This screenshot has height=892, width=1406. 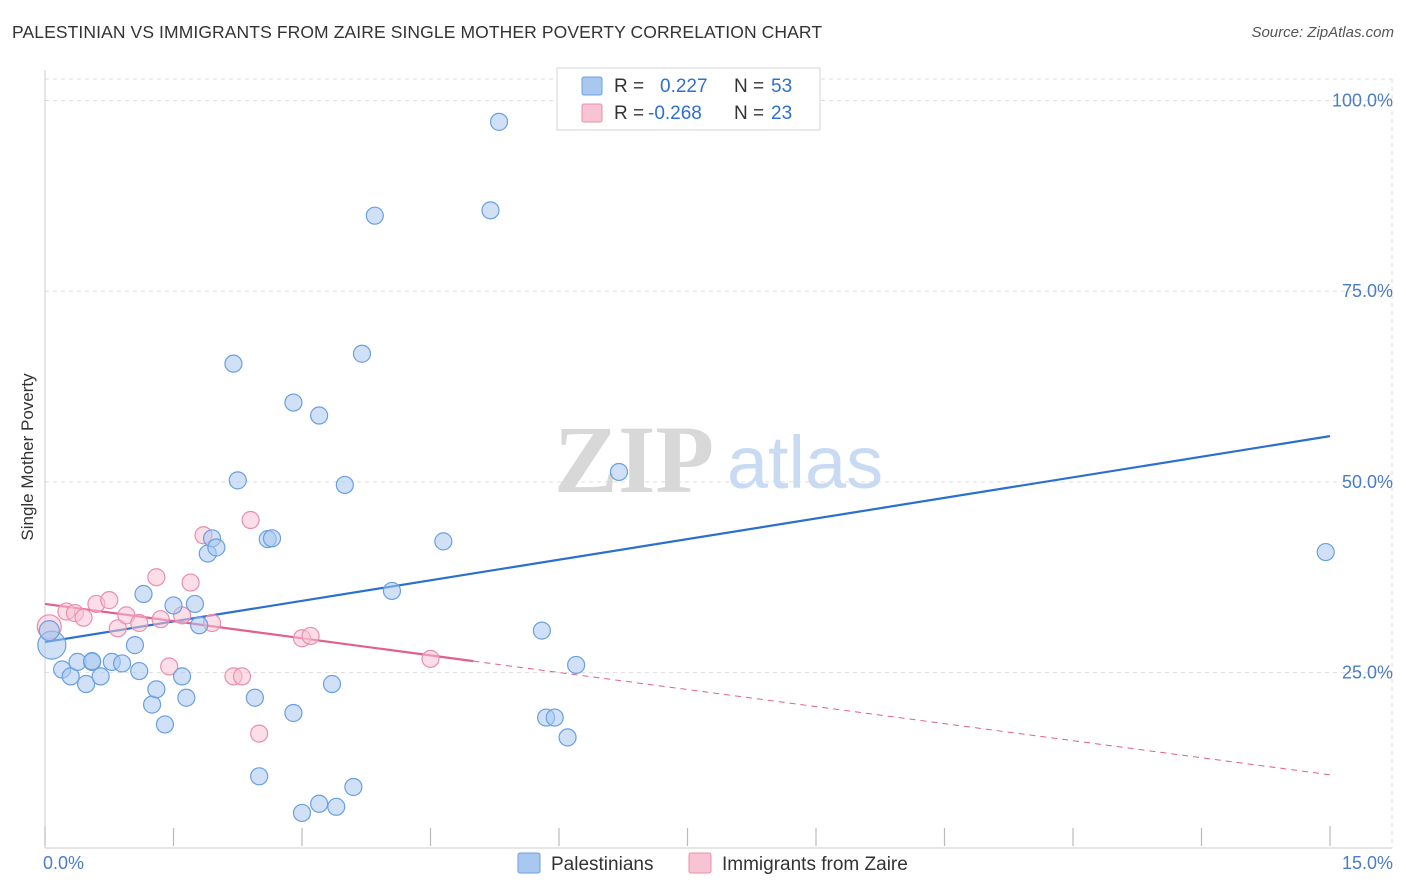 I want to click on y-axis-title: Single Mother Poverty, so click(x=27, y=457).